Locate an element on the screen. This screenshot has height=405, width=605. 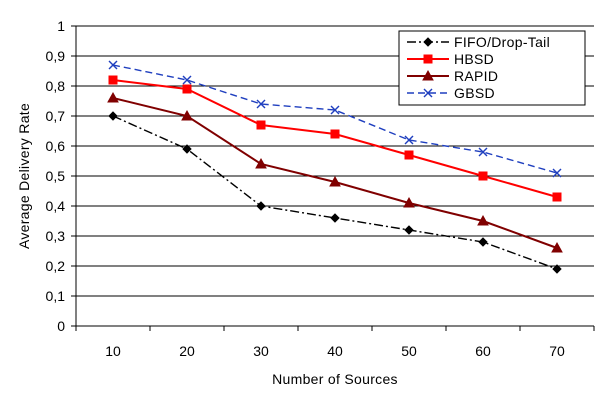
x-axis-title: Number of Sources is located at coordinates (335, 379).